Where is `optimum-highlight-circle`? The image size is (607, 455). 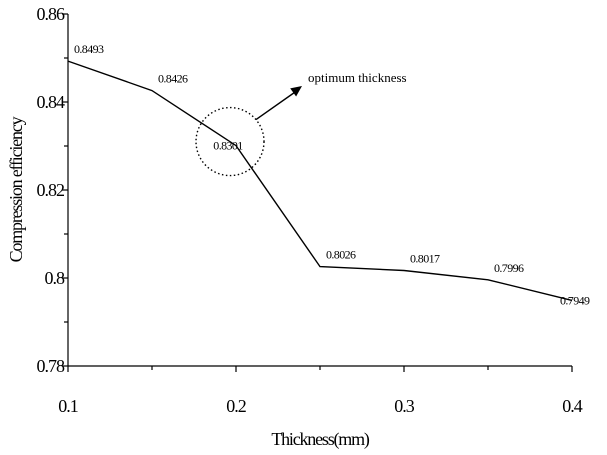
optimum-highlight-circle is located at coordinates (230, 141).